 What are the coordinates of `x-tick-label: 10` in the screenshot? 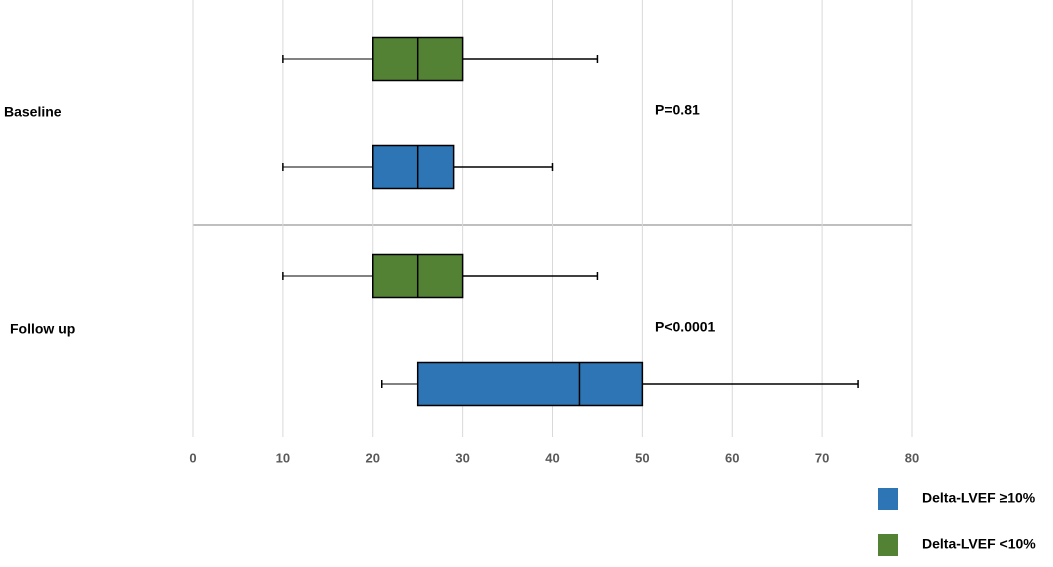 It's located at (283, 457).